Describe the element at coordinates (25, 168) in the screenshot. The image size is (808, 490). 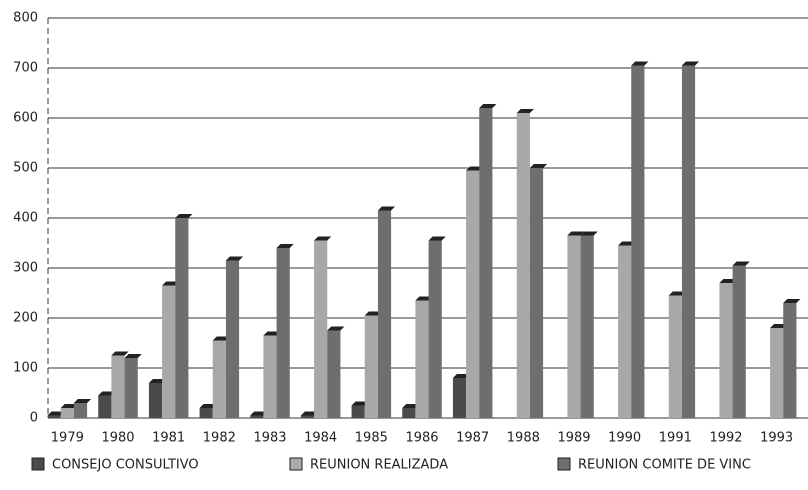
I see `y-tick-label: 500` at that location.